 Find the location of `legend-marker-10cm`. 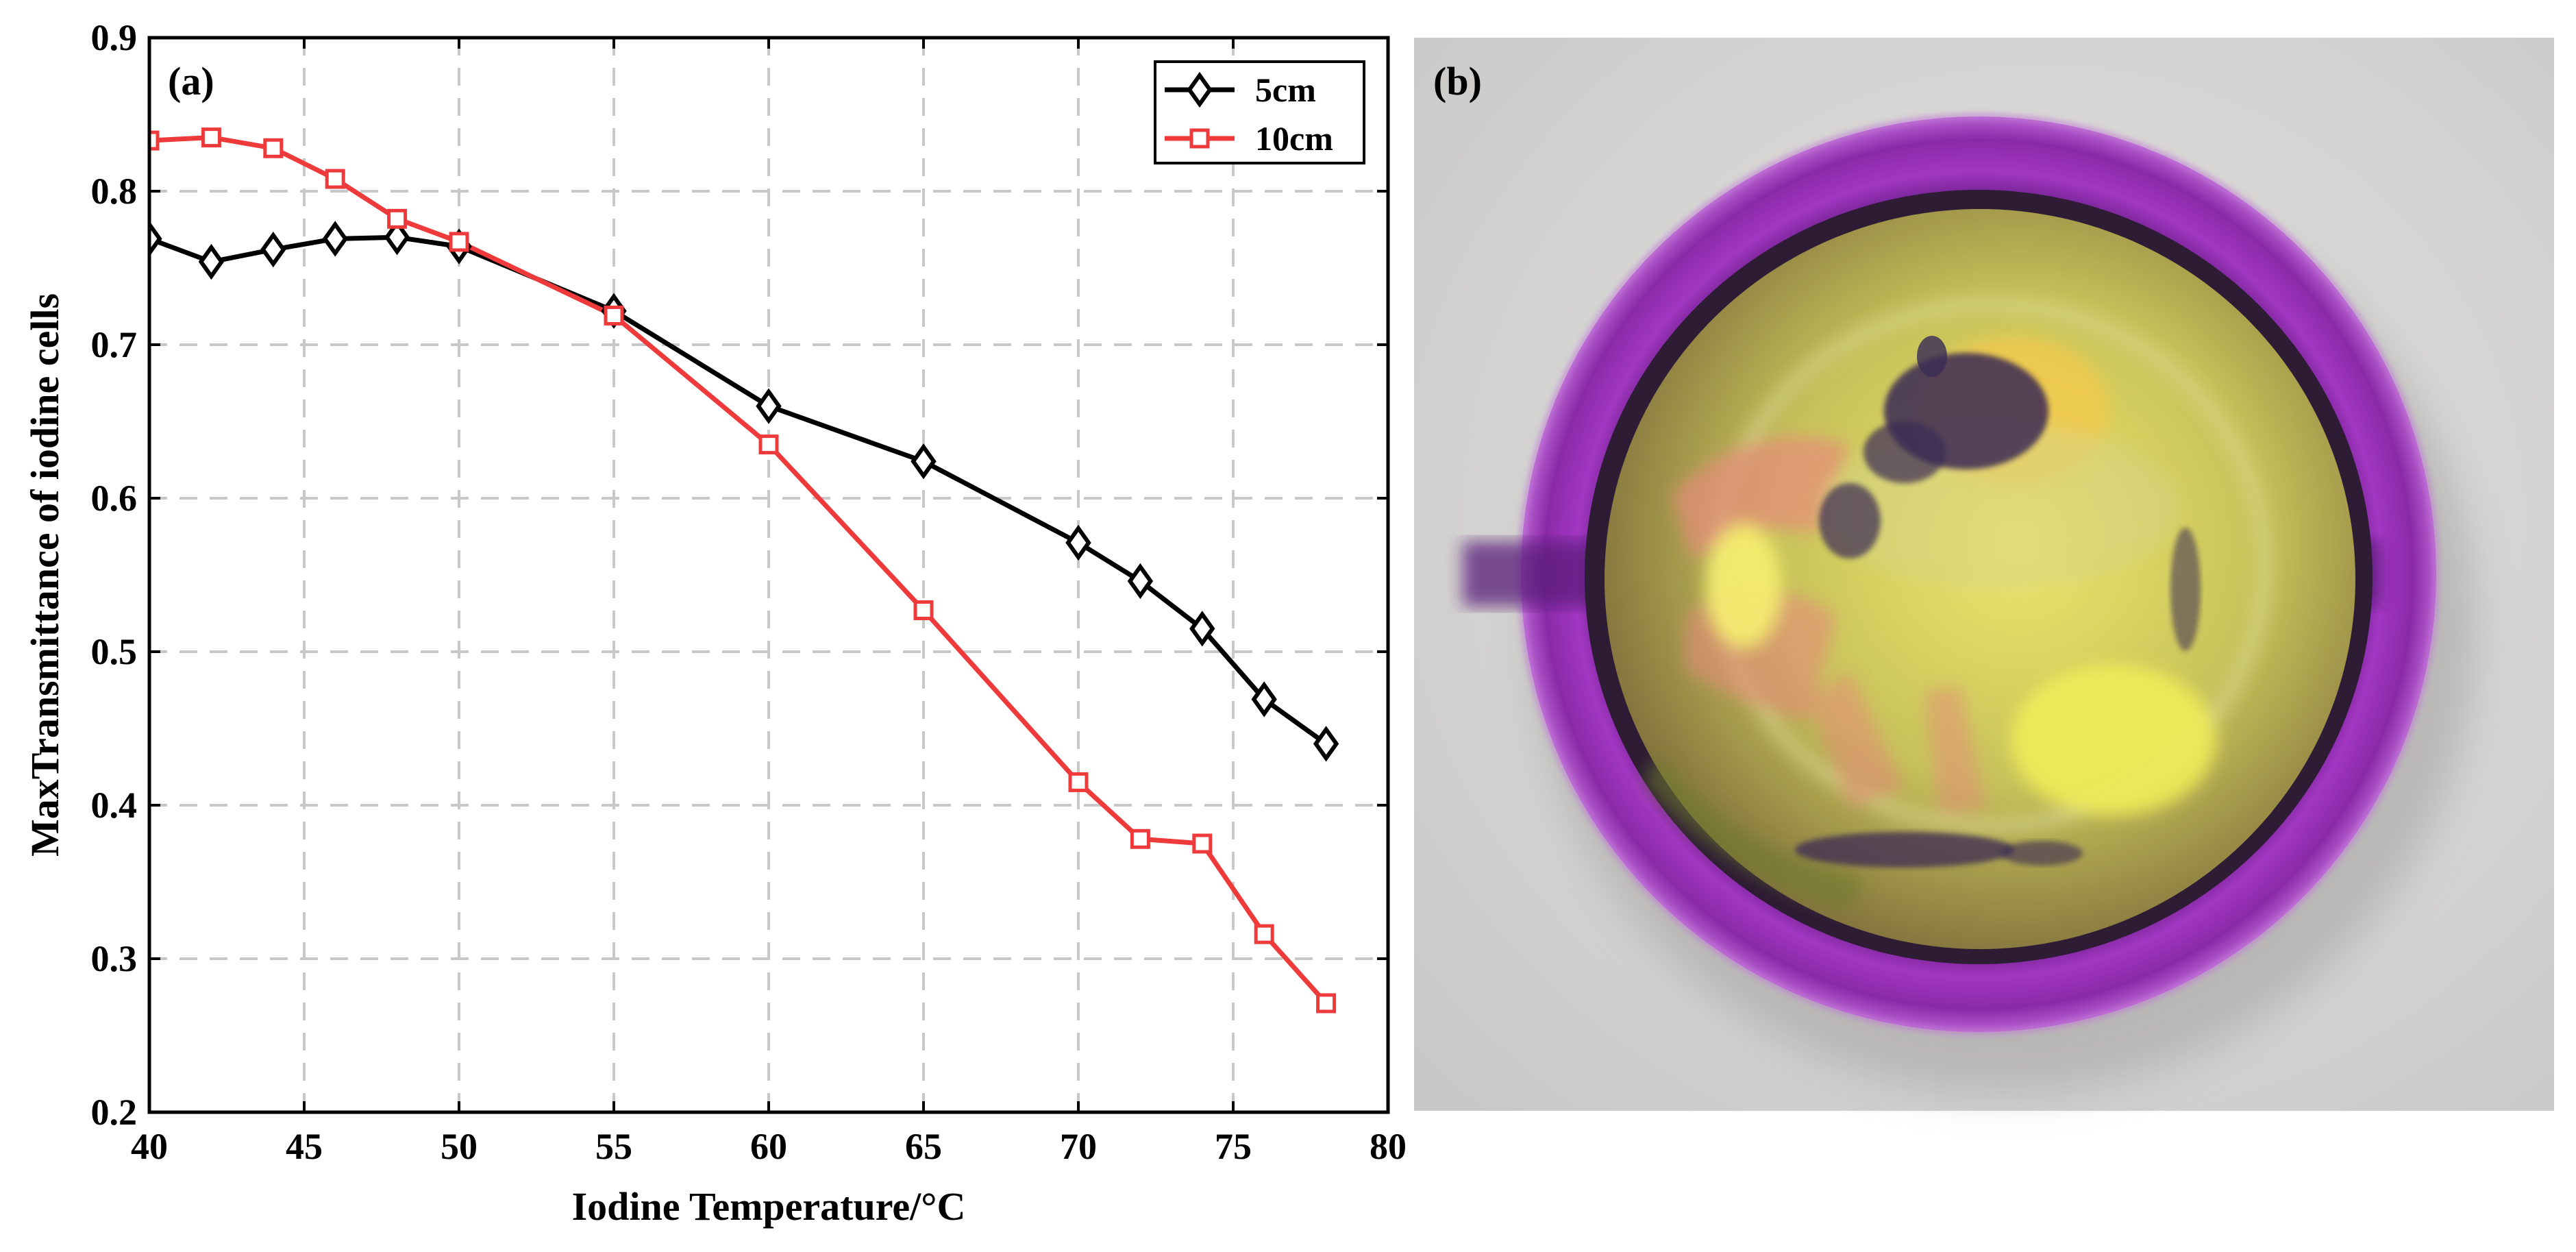

legend-marker-10cm is located at coordinates (1199, 138).